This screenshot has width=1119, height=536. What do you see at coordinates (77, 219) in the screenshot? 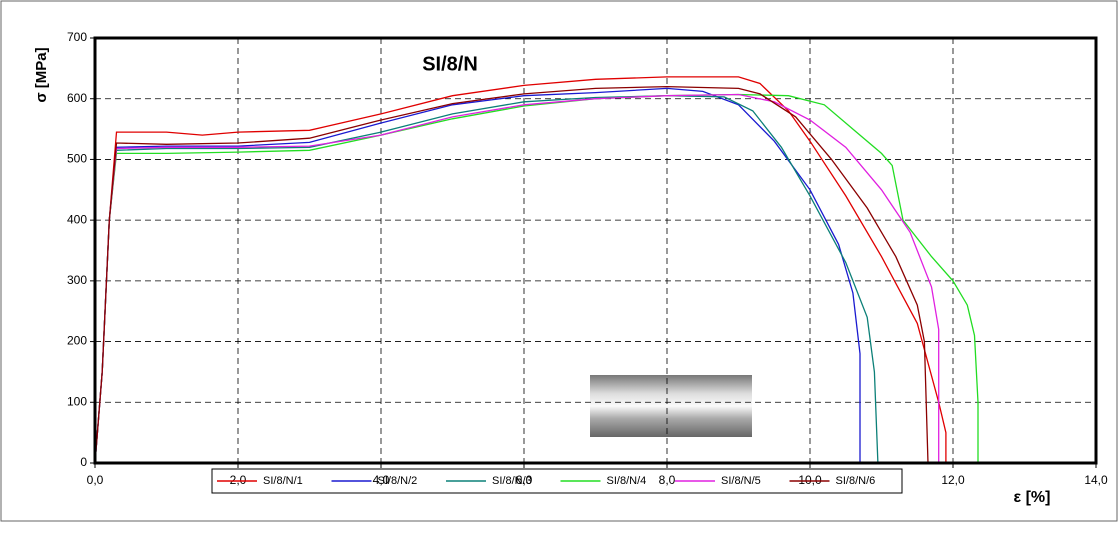
I see `y-tick-label: 400` at bounding box center [77, 219].